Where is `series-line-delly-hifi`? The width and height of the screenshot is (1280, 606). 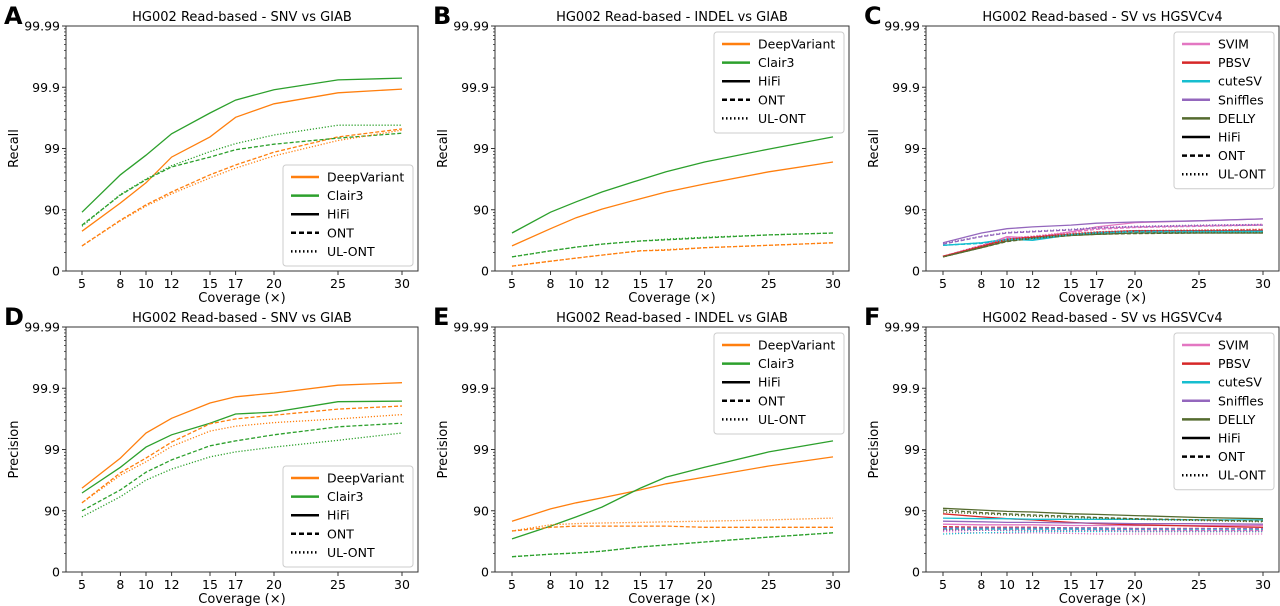
series-line-delly-hifi is located at coordinates (1103, 513).